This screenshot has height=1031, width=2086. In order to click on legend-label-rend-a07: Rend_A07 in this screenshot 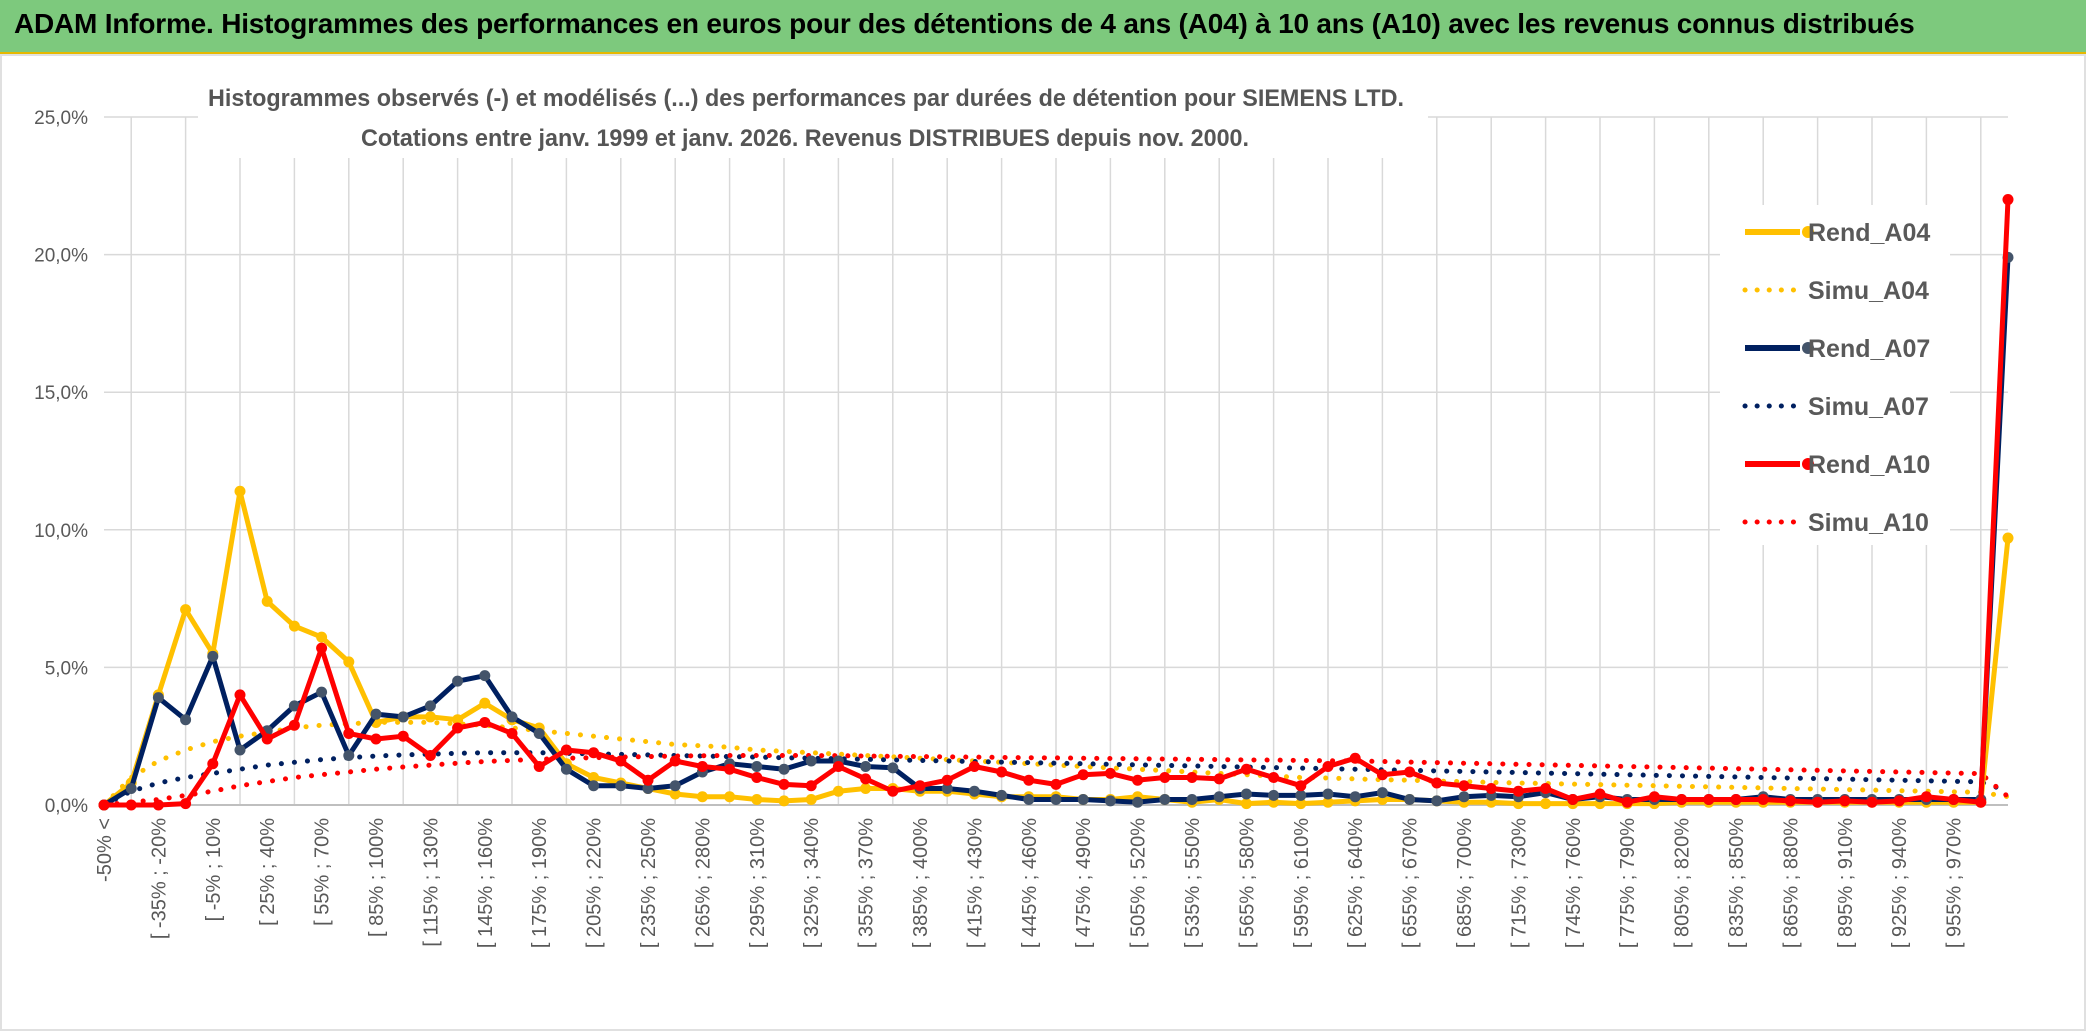, I will do `click(1869, 349)`.